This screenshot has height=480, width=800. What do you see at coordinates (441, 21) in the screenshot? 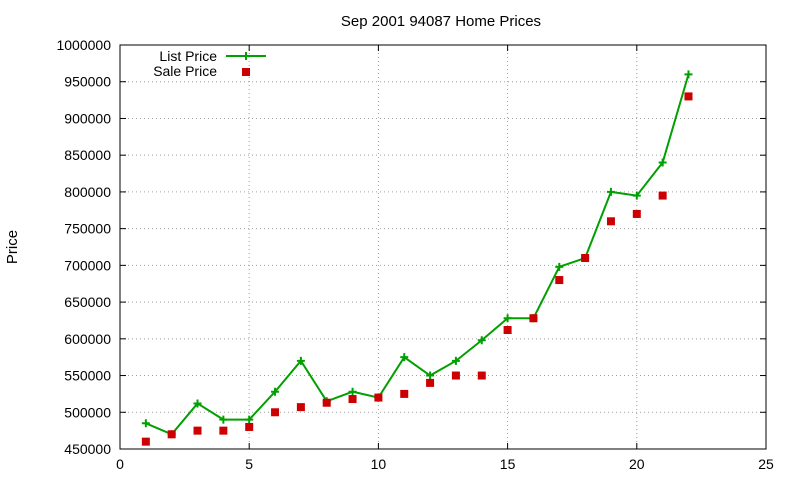
I see `chart-title: Sep 2001 94087 Home Prices` at bounding box center [441, 21].